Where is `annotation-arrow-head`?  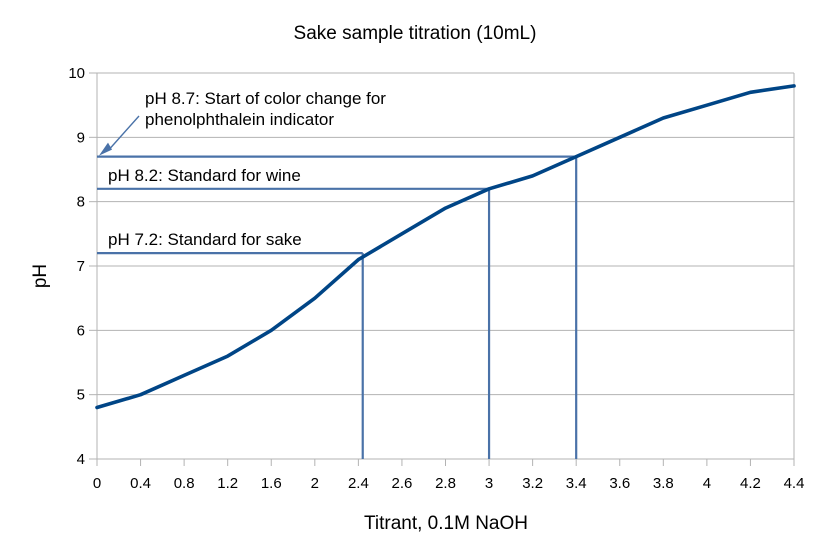 annotation-arrow-head is located at coordinates (105, 149).